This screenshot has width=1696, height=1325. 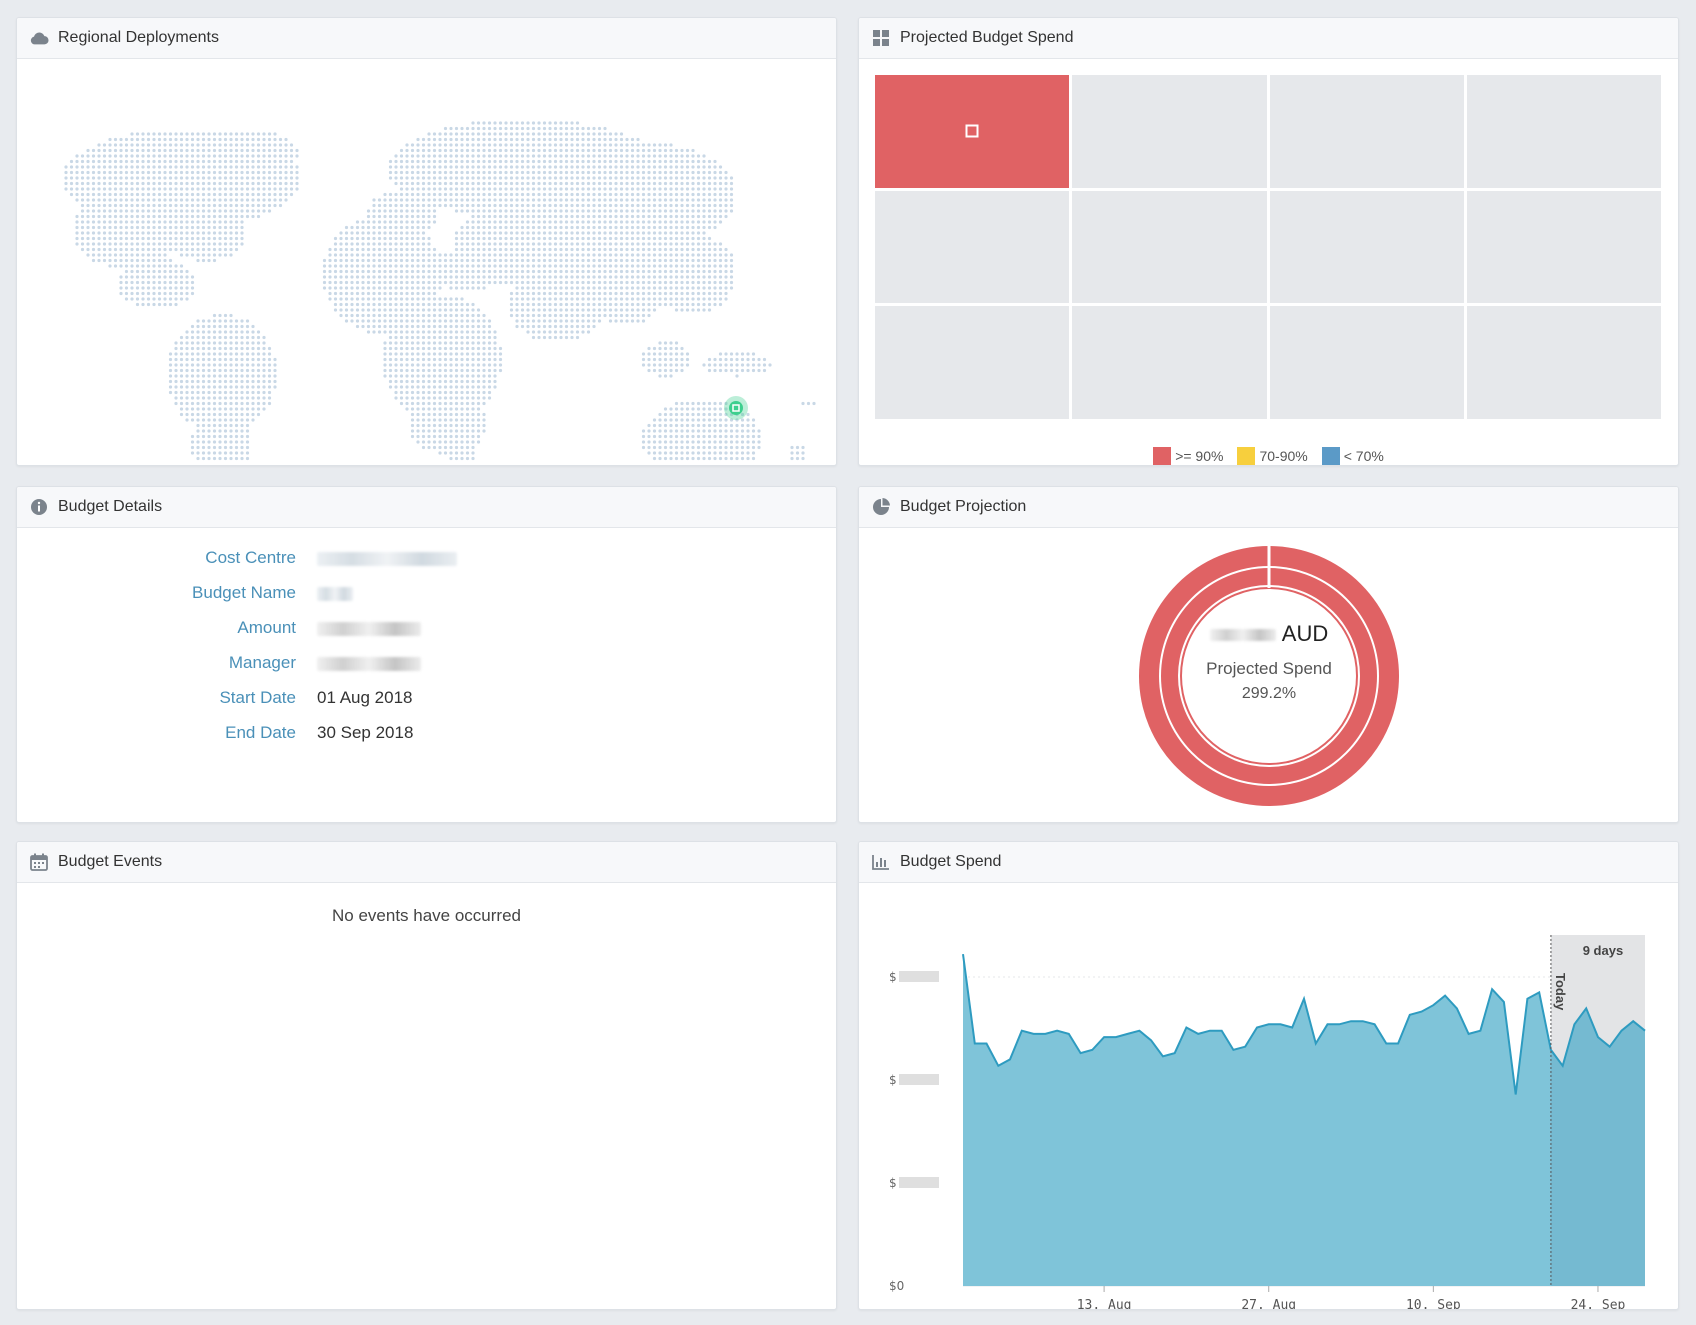 What do you see at coordinates (736, 408) in the screenshot?
I see `deployment-marker` at bounding box center [736, 408].